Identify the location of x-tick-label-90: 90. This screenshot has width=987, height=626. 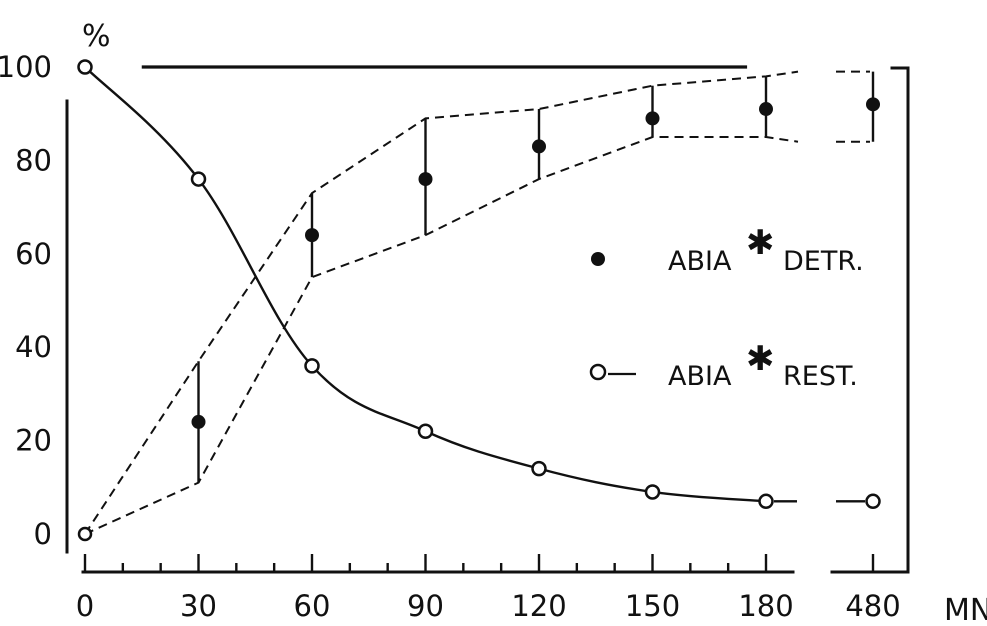
(425, 606).